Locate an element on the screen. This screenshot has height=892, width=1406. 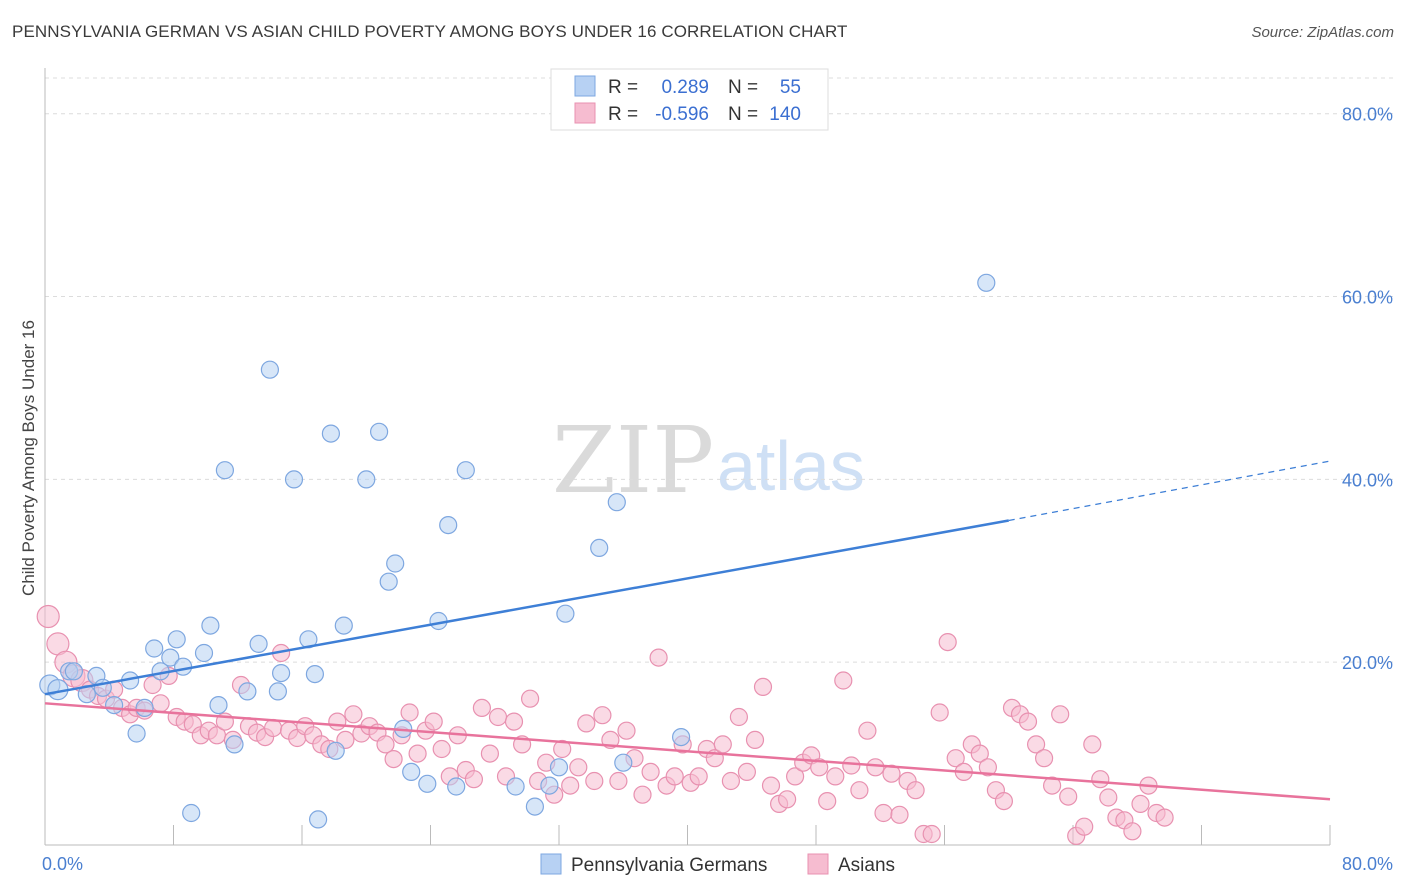
legend-r-label-2: R = is located at coordinates (623, 114).